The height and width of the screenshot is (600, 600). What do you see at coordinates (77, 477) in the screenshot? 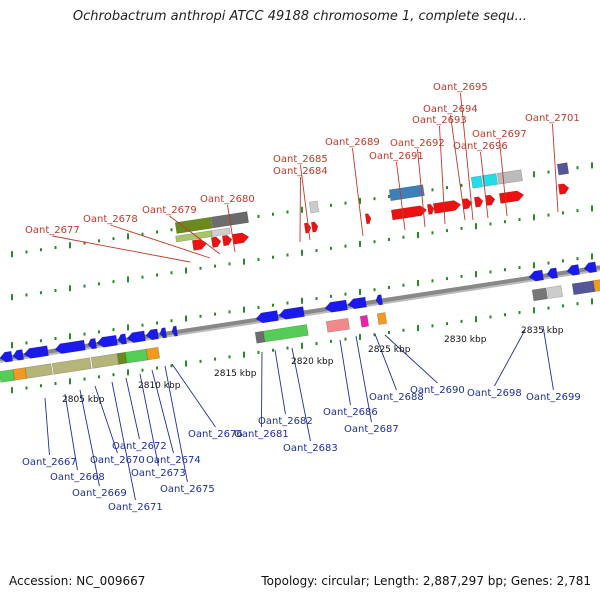
I see `bottom-gene-label: Oant_2668` at bounding box center [77, 477].